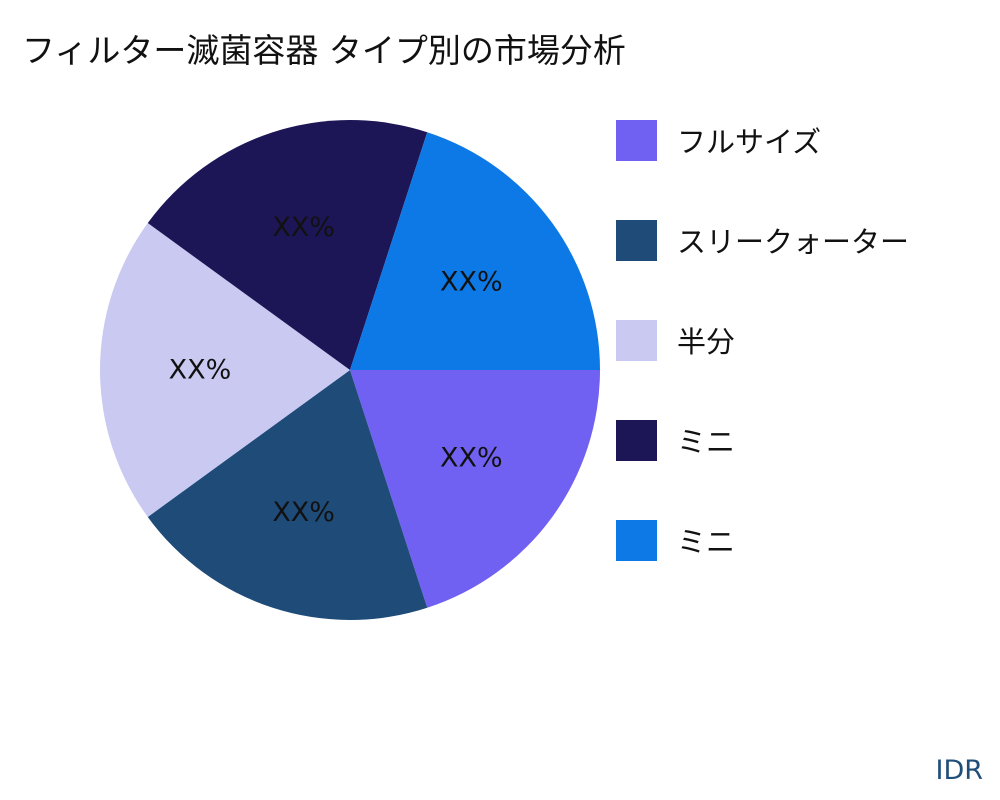 The width and height of the screenshot is (1000, 800). What do you see at coordinates (471, 281) in the screenshot?
I see `pie-slice-label-5: XX%` at bounding box center [471, 281].